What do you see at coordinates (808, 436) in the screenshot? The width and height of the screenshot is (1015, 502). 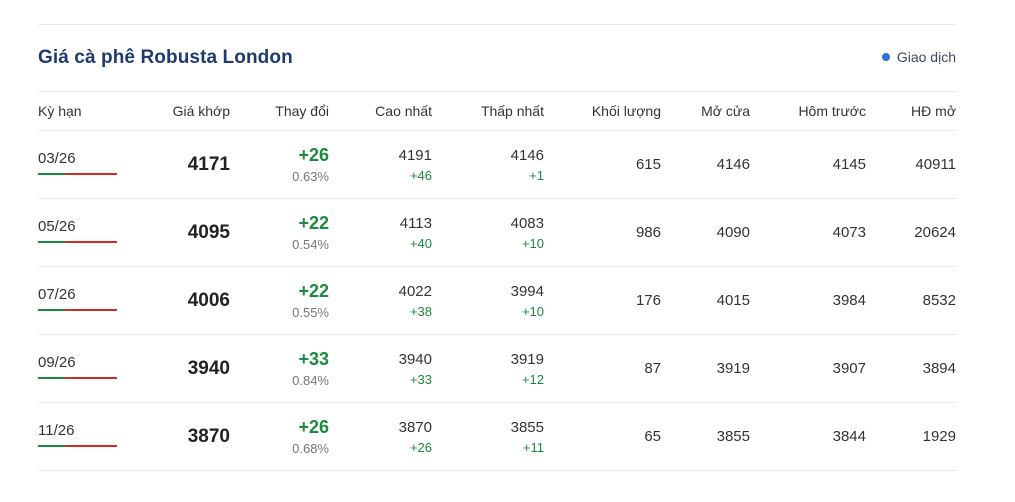 I see `prev-cell: 3844` at bounding box center [808, 436].